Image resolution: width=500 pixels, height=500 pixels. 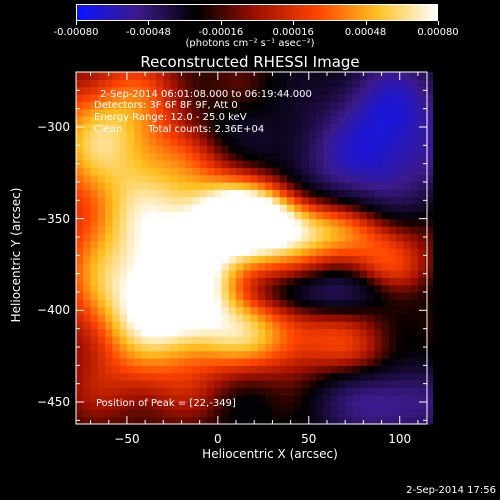 What do you see at coordinates (170, 117) in the screenshot?
I see `energy-annotation: Energy Range: 12.0 - 25.0 keV` at bounding box center [170, 117].